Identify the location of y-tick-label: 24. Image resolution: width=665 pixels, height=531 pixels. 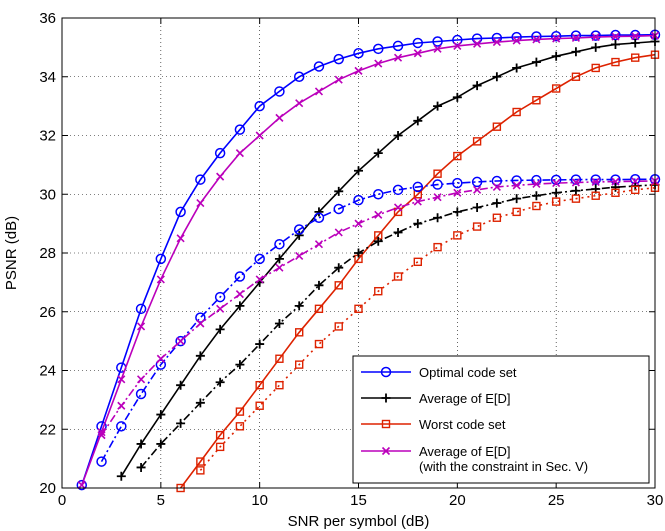
(47, 371).